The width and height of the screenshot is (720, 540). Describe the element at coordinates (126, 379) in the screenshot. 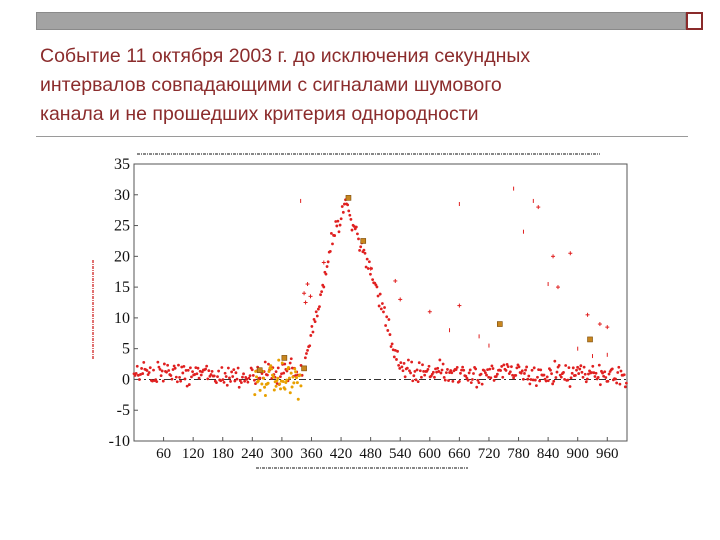

I see `y-tick-label: 0` at that location.